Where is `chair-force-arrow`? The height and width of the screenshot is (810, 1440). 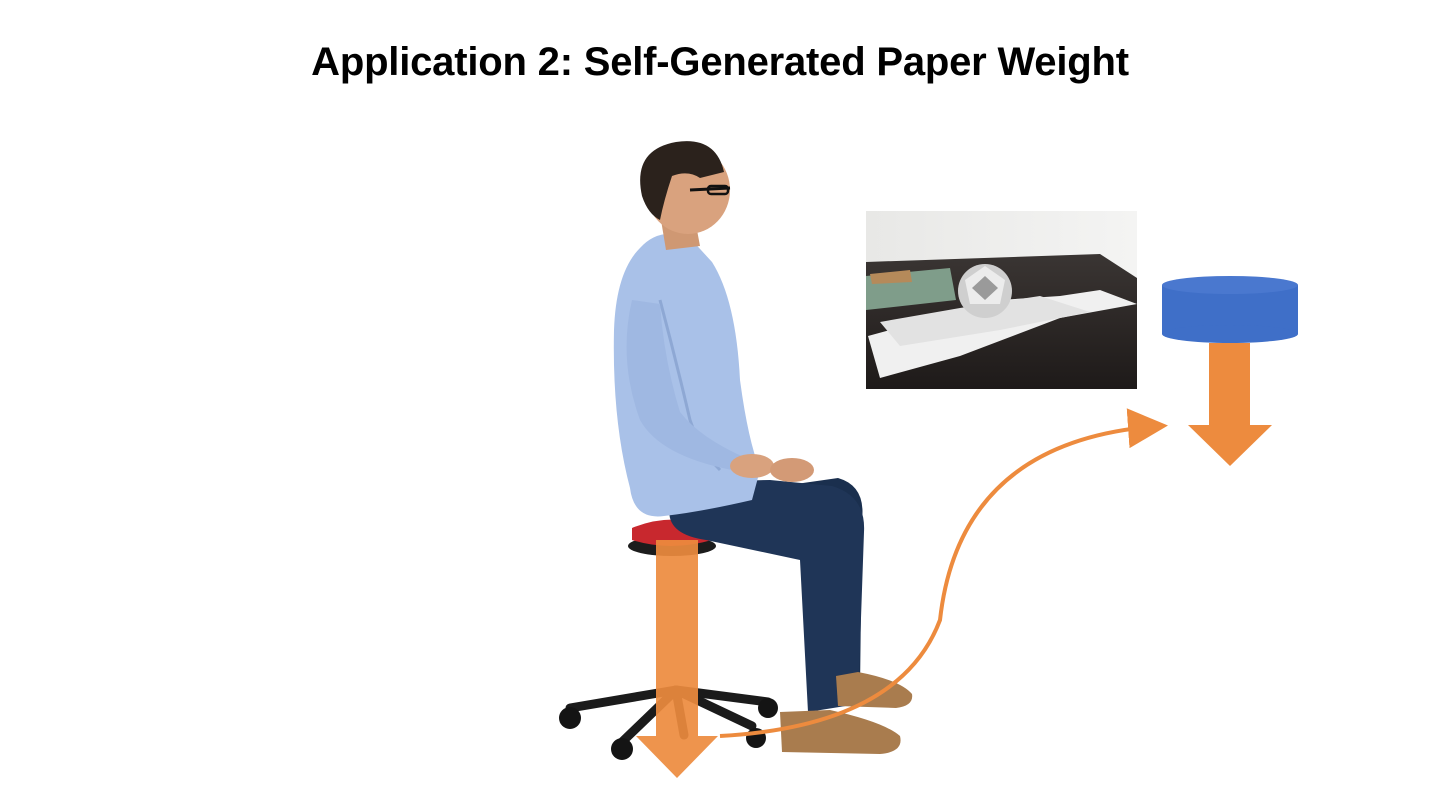
chair-force-arrow is located at coordinates (677, 659).